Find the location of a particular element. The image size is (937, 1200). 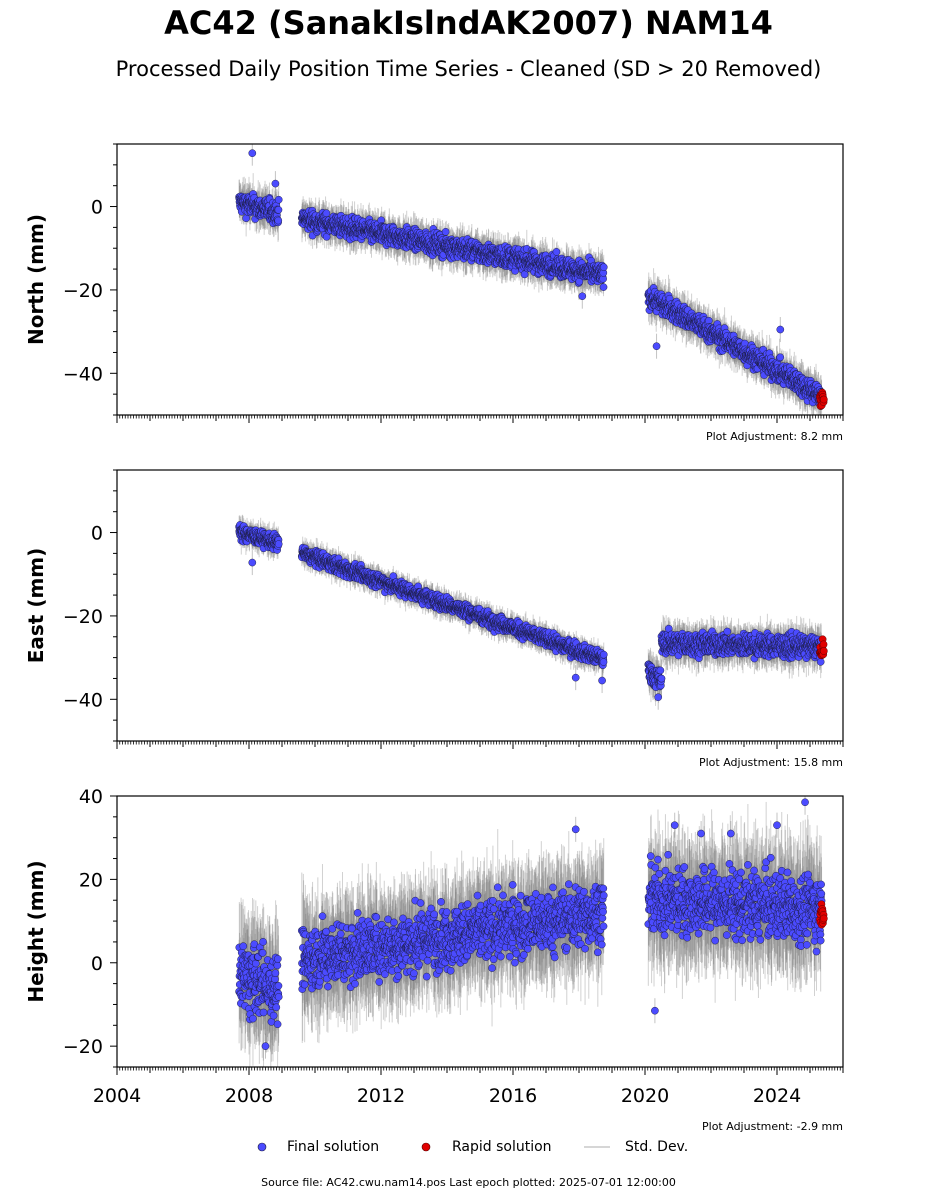

rapid-solution-point is located at coordinates (824, 399).